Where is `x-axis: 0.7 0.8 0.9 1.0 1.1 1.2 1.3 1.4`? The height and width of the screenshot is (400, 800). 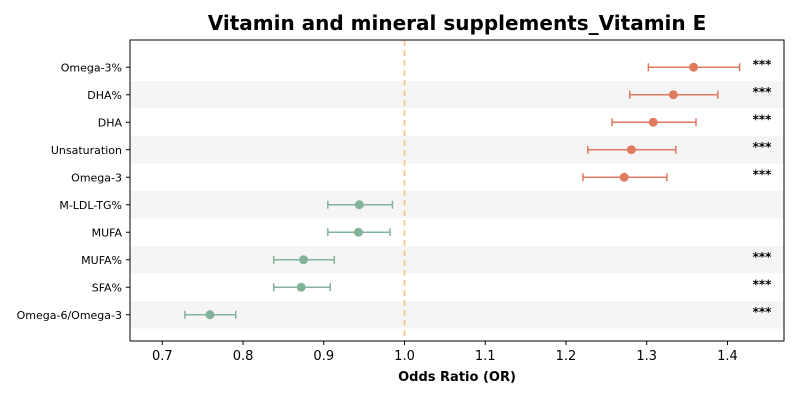
x-axis: 0.7 0.8 0.9 1.0 1.1 1.2 1.3 1.4 is located at coordinates (445, 352).